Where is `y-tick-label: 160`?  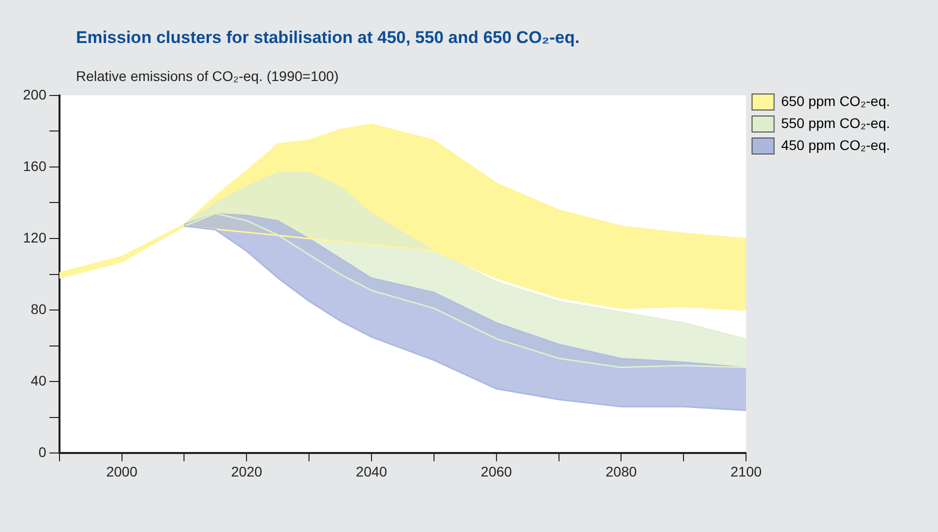 y-tick-label: 160 is located at coordinates (35, 166).